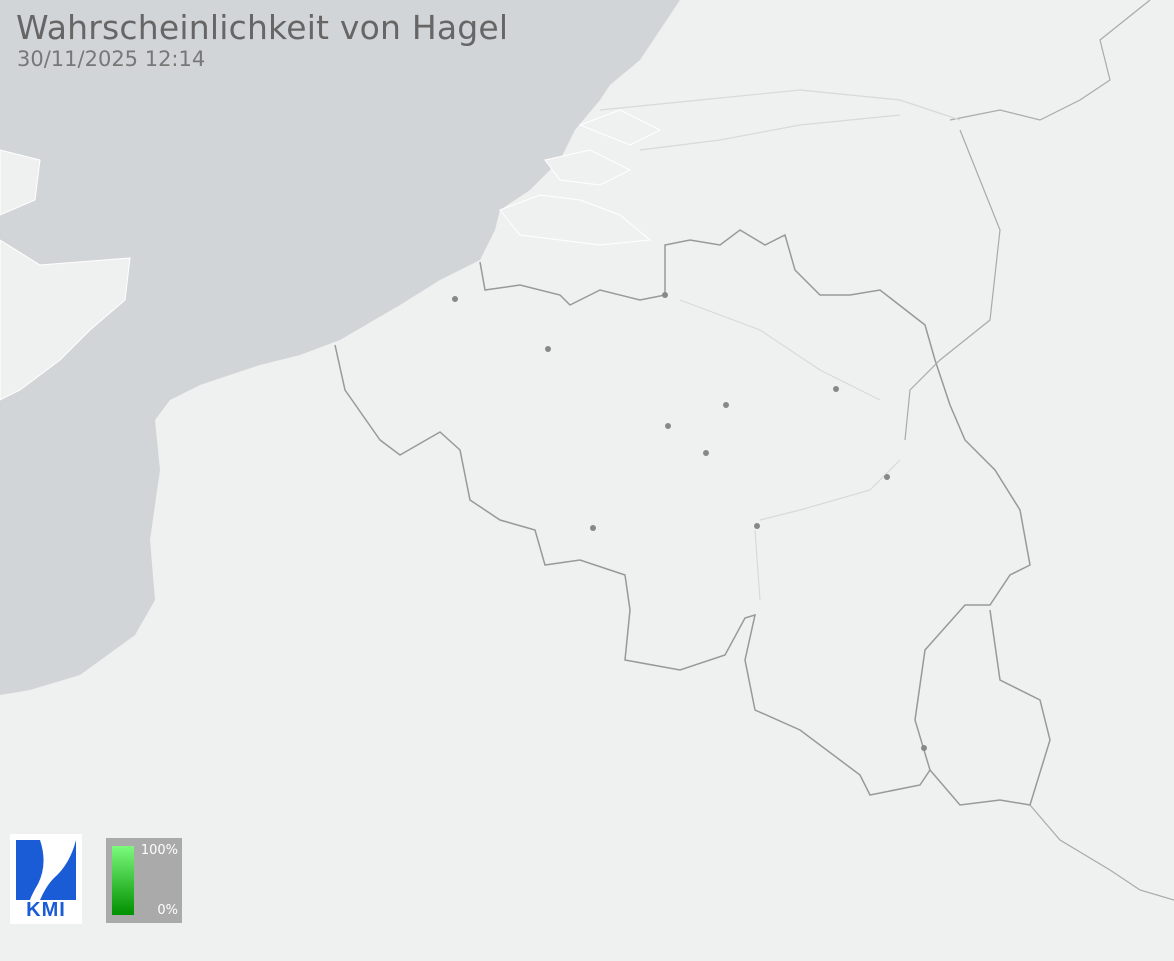 This screenshot has height=961, width=1174. I want to click on timestamp: 30/11/2025 12:14, so click(111, 59).